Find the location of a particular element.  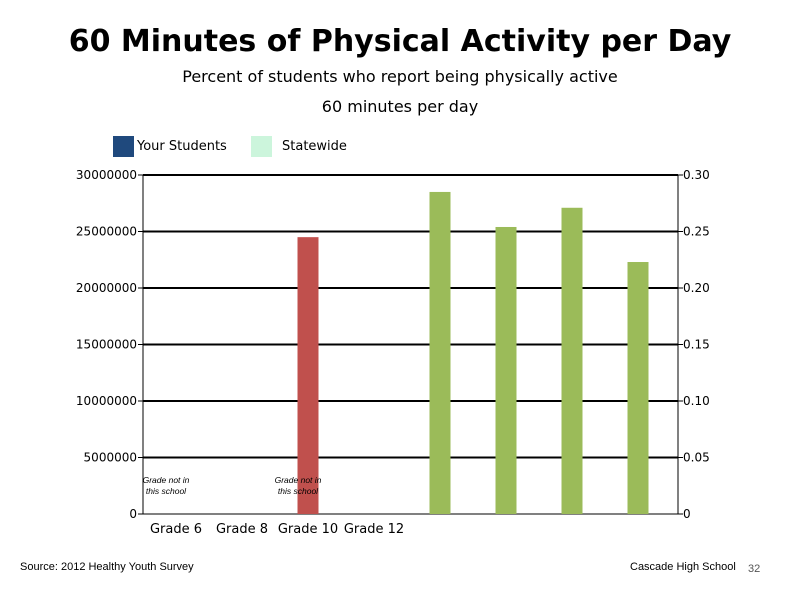

right-axis-tick-label: 0.20 is located at coordinates (696, 288).